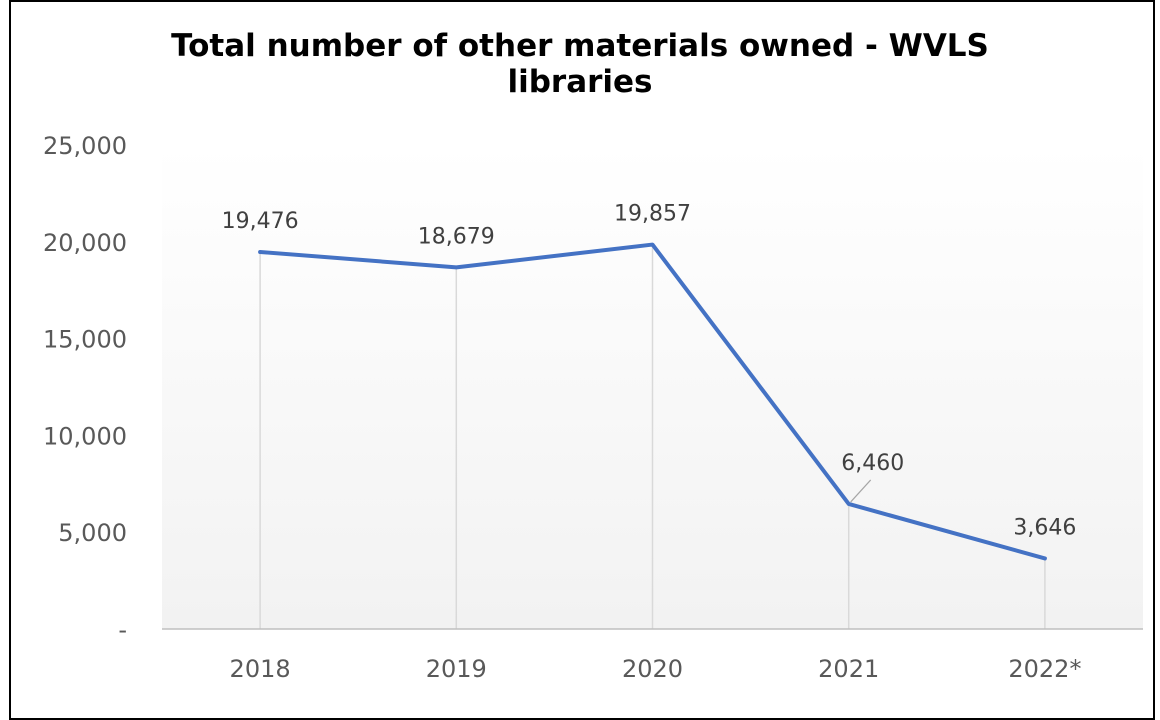 The width and height of the screenshot is (1160, 720). I want to click on data-label: 6,460, so click(872, 463).